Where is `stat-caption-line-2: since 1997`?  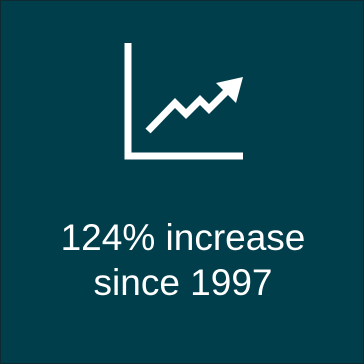 stat-caption-line-2: since 1997 is located at coordinates (183, 282).